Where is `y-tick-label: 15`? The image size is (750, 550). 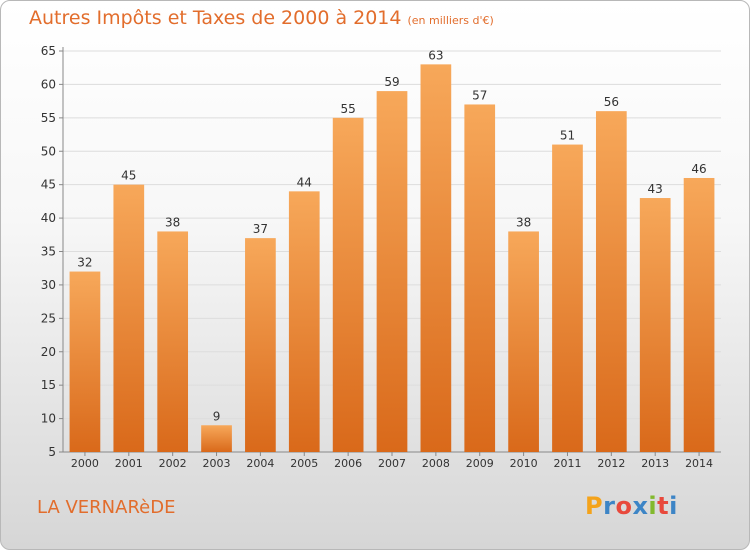 y-tick-label: 15 is located at coordinates (48, 385).